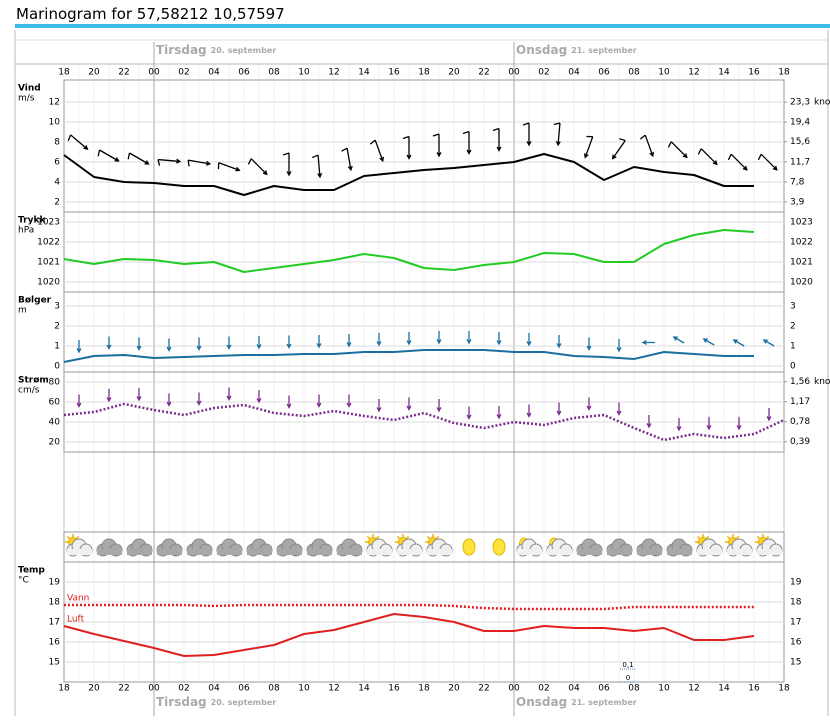 The height and width of the screenshot is (720, 830). Describe the element at coordinates (48, 243) in the screenshot. I see `y-tick-label: 1022` at that location.